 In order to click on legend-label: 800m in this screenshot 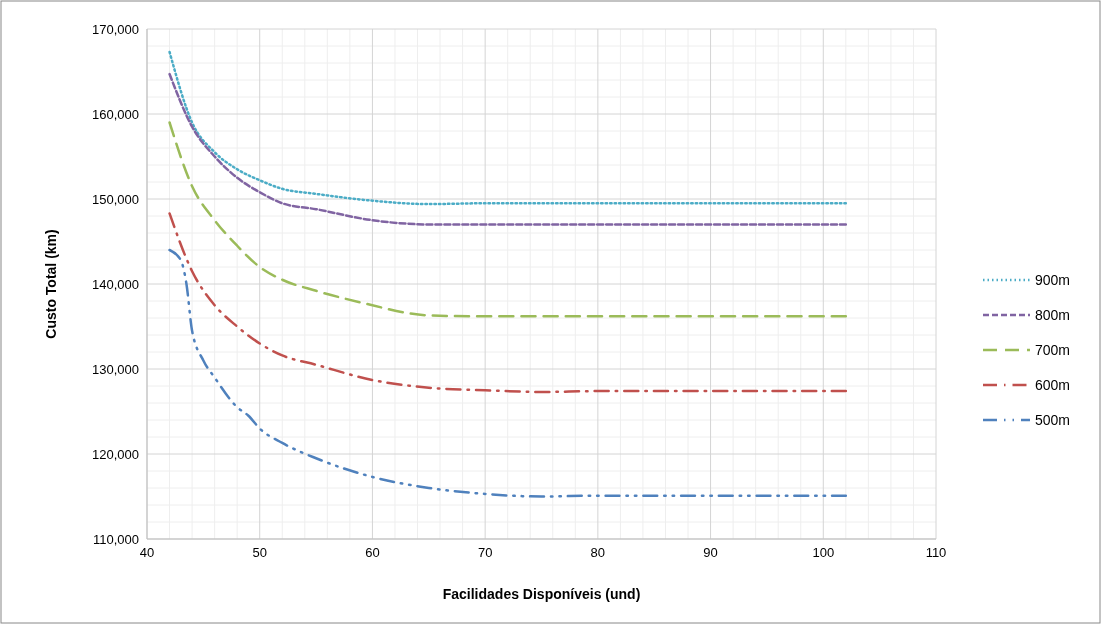, I will do `click(1053, 314)`.